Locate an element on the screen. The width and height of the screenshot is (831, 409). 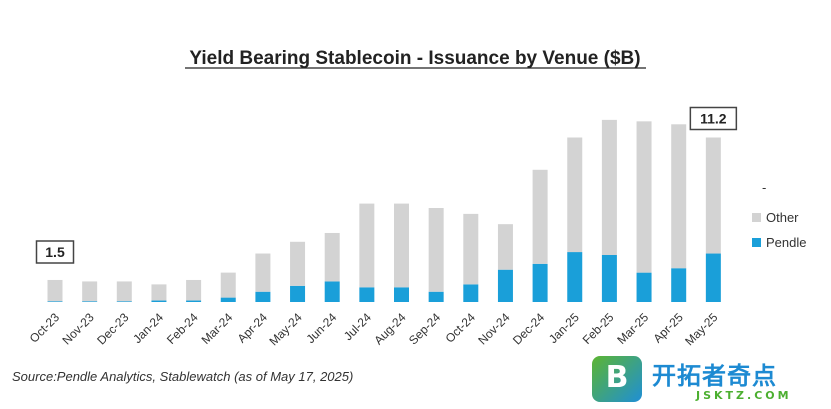
x-tick-label: Dec-24 is located at coordinates (528, 328).